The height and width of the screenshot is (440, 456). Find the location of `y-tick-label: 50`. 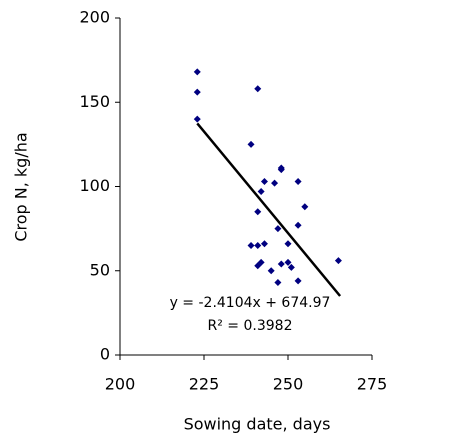

y-tick-label: 50 is located at coordinates (100, 269).